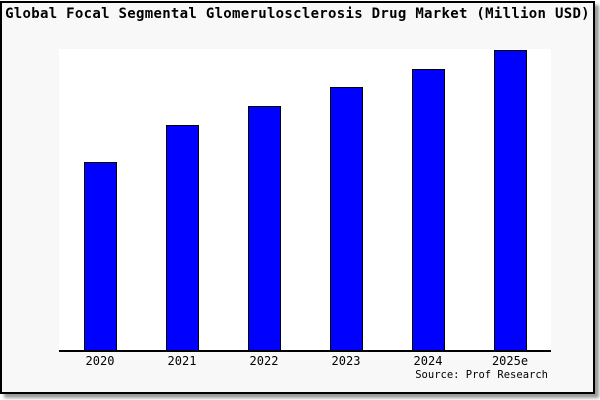 The width and height of the screenshot is (600, 400). I want to click on x-axis-labels: 2020 2021 2022 2023 2024 2025e, so click(305, 361).